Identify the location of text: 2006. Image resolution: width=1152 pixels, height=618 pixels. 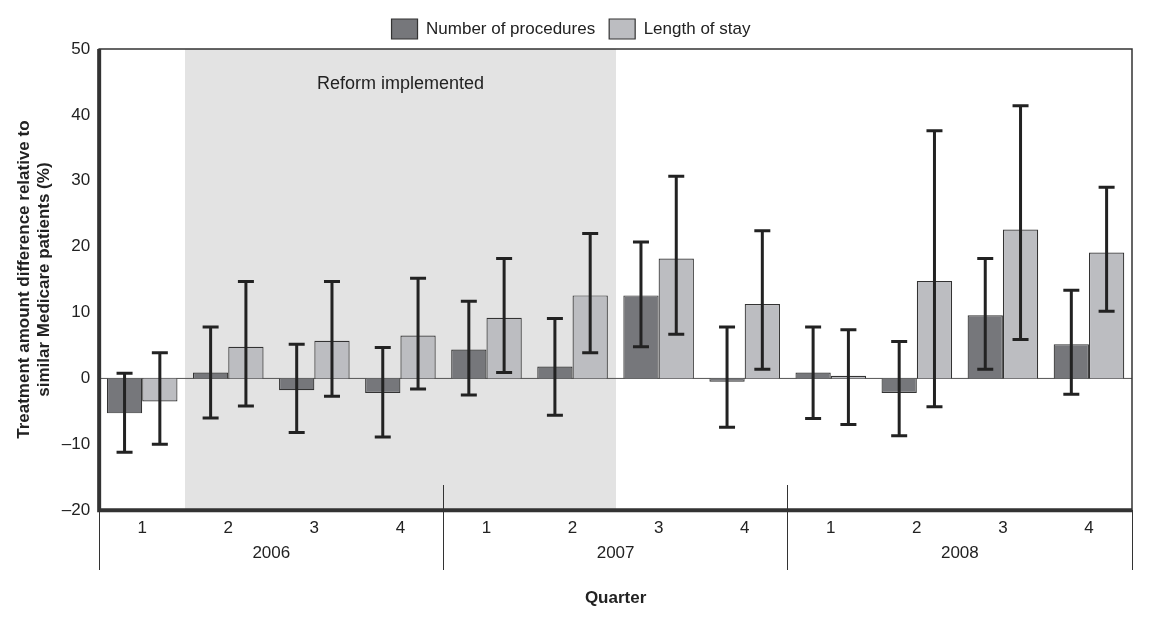
(271, 553).